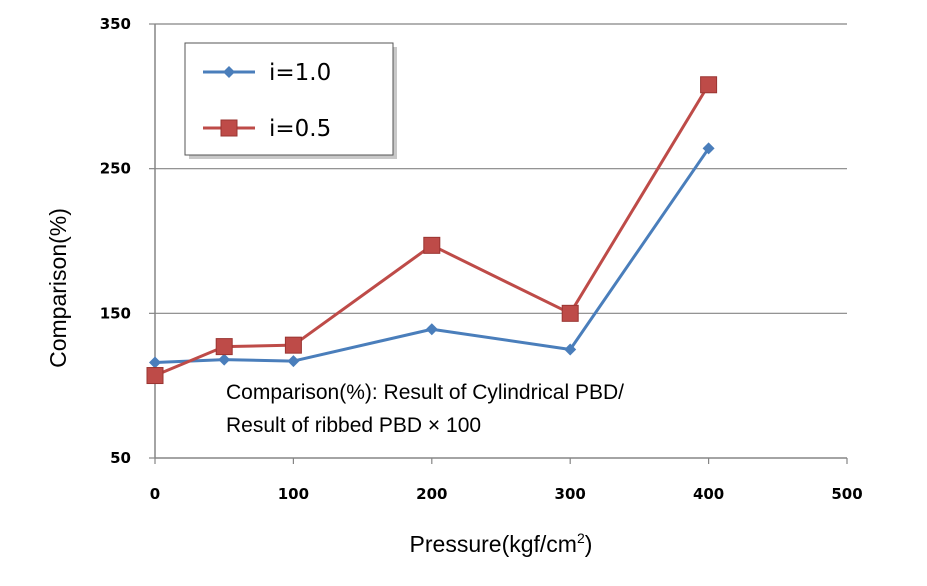 This screenshot has width=927, height=586. I want to click on x-tick-labels: 0 100 200 300 400 500, so click(506, 480).